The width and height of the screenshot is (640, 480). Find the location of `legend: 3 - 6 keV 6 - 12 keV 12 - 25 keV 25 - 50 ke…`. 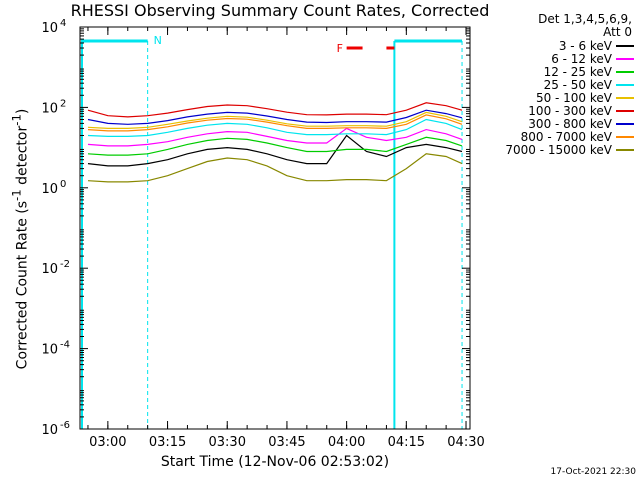

legend: 3 - 6 keV 6 - 12 keV 12 - 25 keV 25 - 50 ke… is located at coordinates (549, 97).